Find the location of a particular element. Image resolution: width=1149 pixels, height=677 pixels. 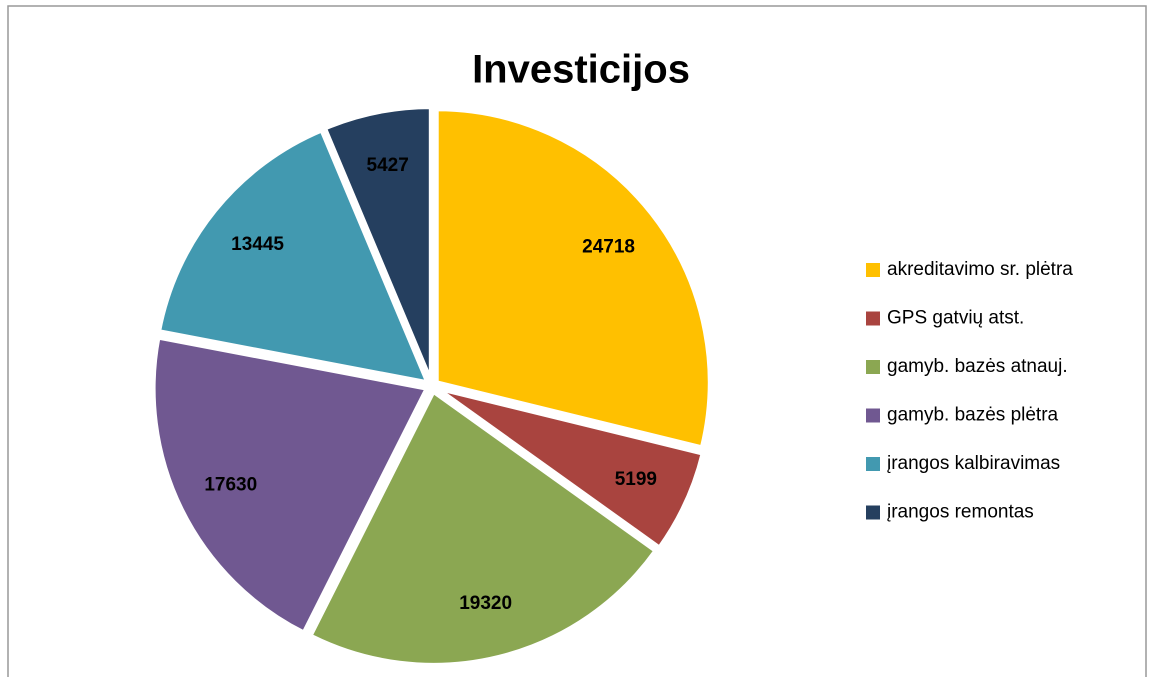

data-label: 24718 is located at coordinates (608, 247).